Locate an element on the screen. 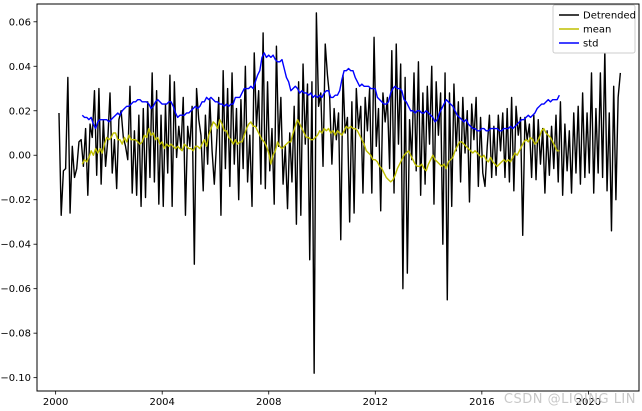 This screenshot has height=411, width=642. x-tick-label: 2016 is located at coordinates (481, 402).